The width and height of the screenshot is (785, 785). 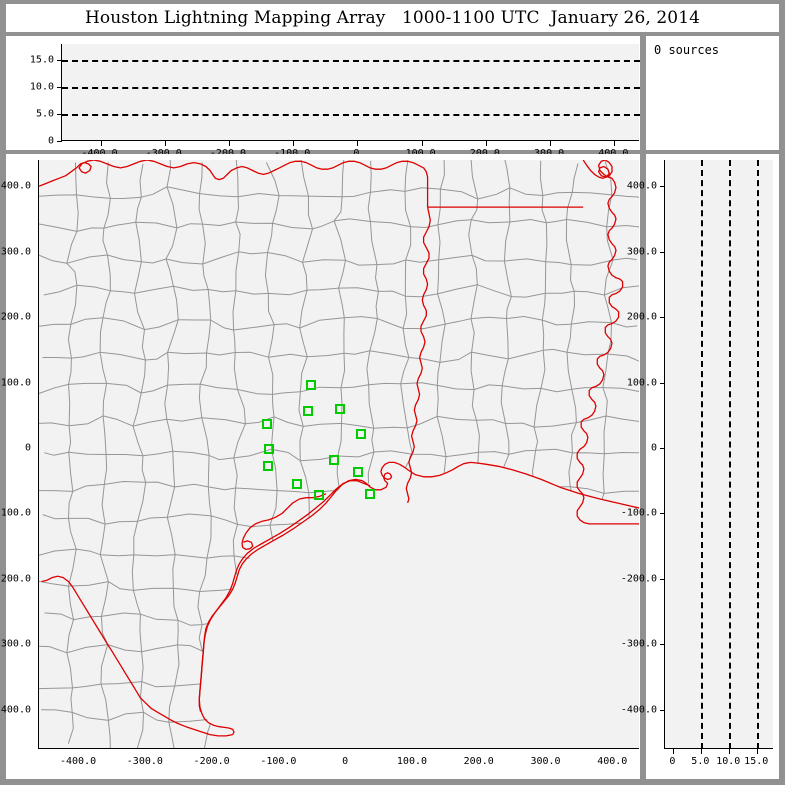 What do you see at coordinates (41, 60) in the screenshot?
I see `y-axis-tick-label: 15.0` at bounding box center [41, 60].